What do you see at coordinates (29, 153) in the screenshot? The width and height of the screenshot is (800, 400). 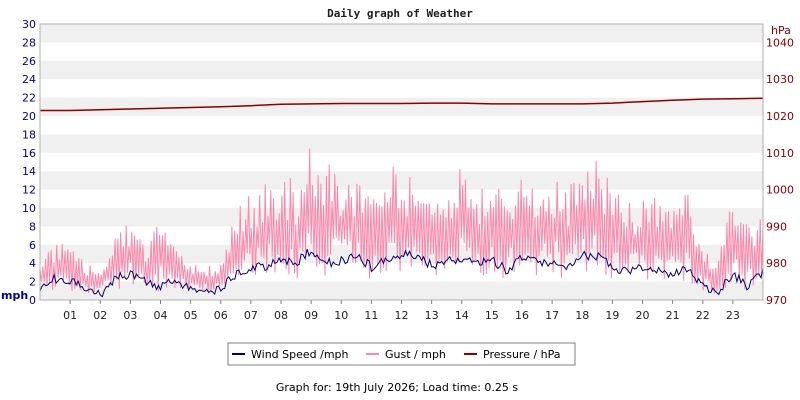 I see `y-left-tick-label: 16` at bounding box center [29, 153].